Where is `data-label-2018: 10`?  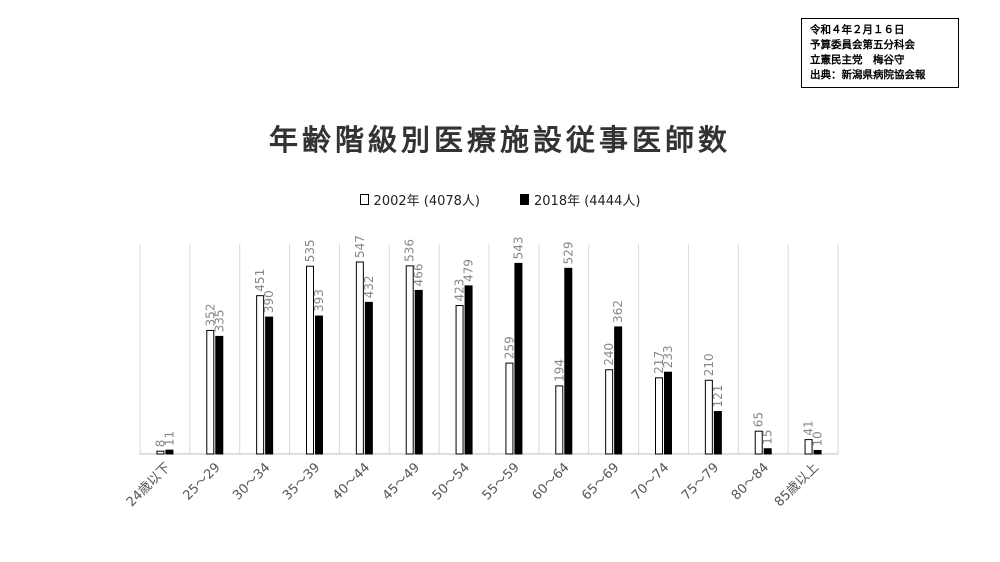 data-label-2018: 10 is located at coordinates (818, 438).